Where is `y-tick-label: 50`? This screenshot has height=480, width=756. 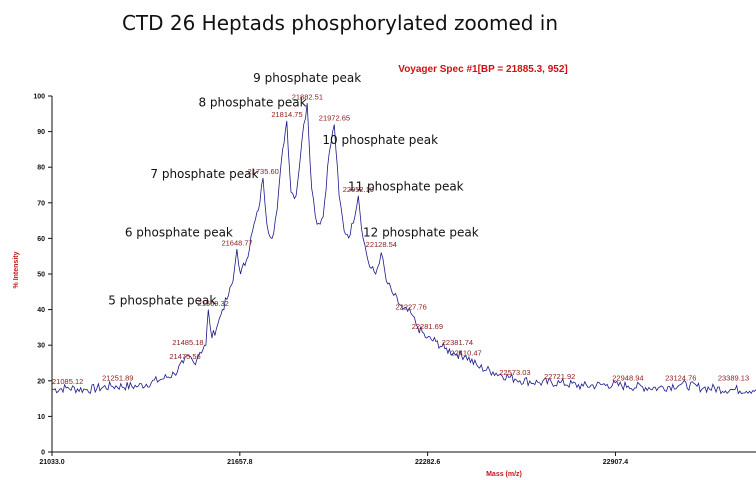
y-tick-label: 50 is located at coordinates (41, 275).